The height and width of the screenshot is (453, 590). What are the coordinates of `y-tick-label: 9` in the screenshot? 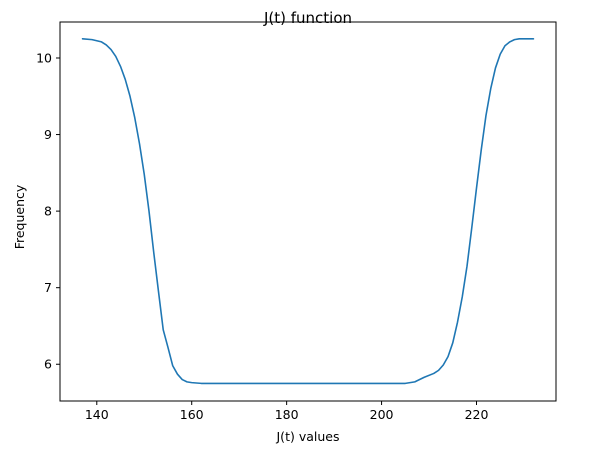 It's located at (48, 134).